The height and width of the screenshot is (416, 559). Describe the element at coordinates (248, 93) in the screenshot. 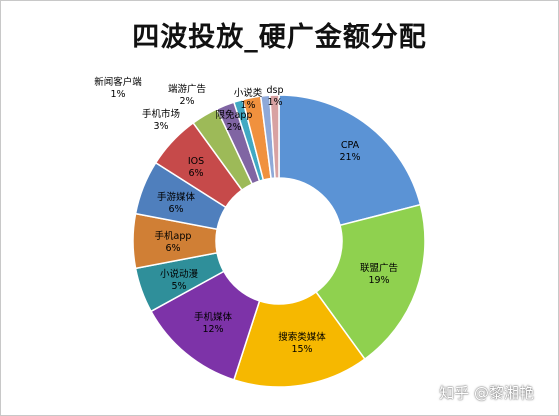

I see `slice-label-13: 小说类` at that location.